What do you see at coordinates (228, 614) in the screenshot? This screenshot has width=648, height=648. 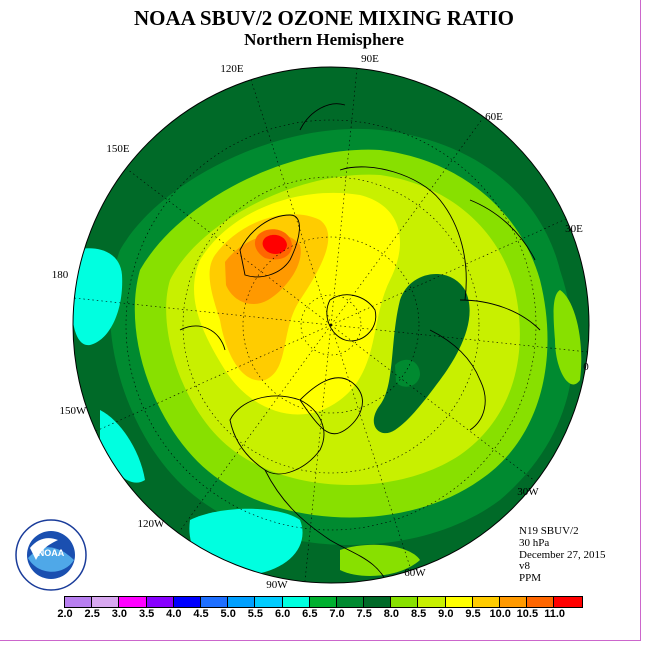 I see `colorbar-label: 5.0` at bounding box center [228, 614].